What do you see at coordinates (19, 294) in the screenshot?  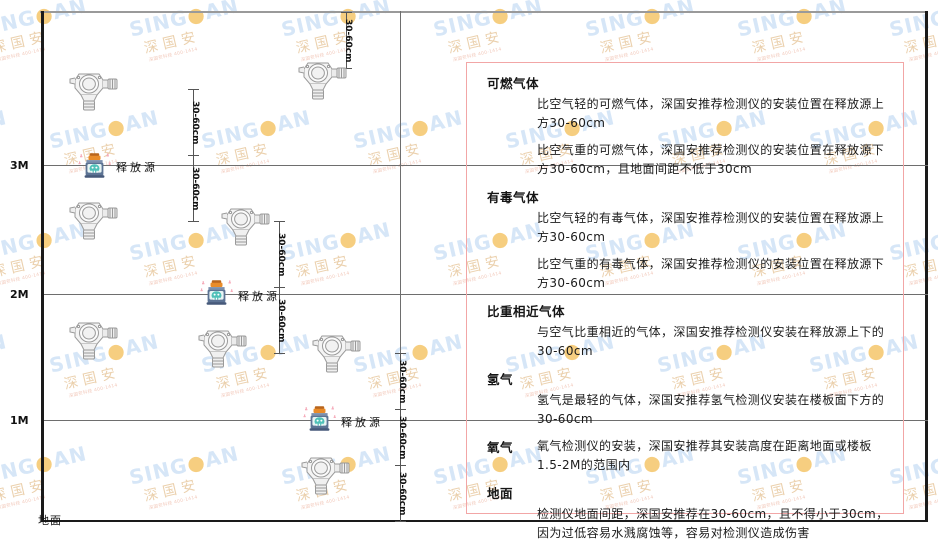 I see `axis-label-2m: 2M` at bounding box center [19, 294].